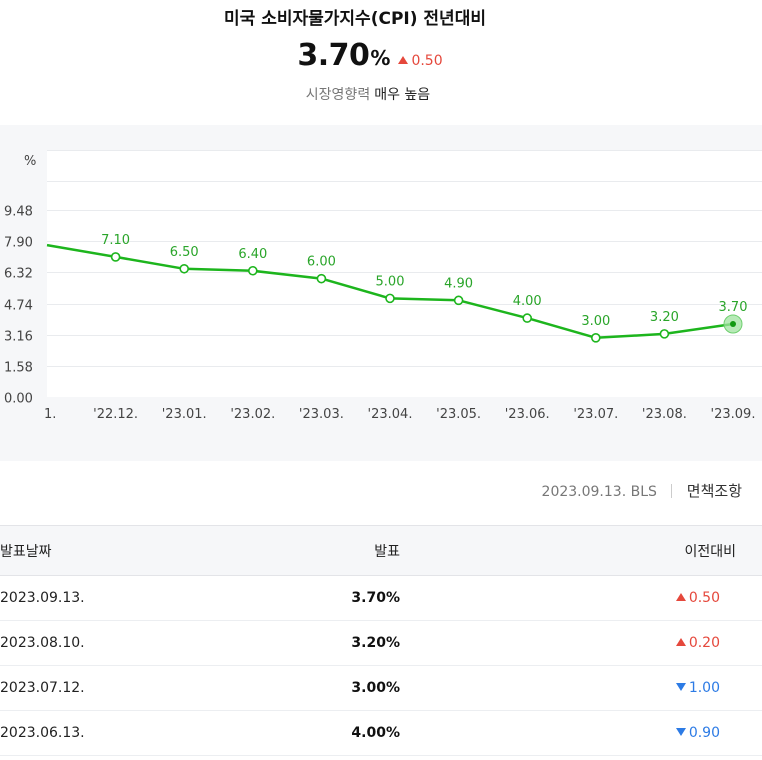 The height and width of the screenshot is (760, 762). I want to click on row-value: 3.70%, so click(330, 598).